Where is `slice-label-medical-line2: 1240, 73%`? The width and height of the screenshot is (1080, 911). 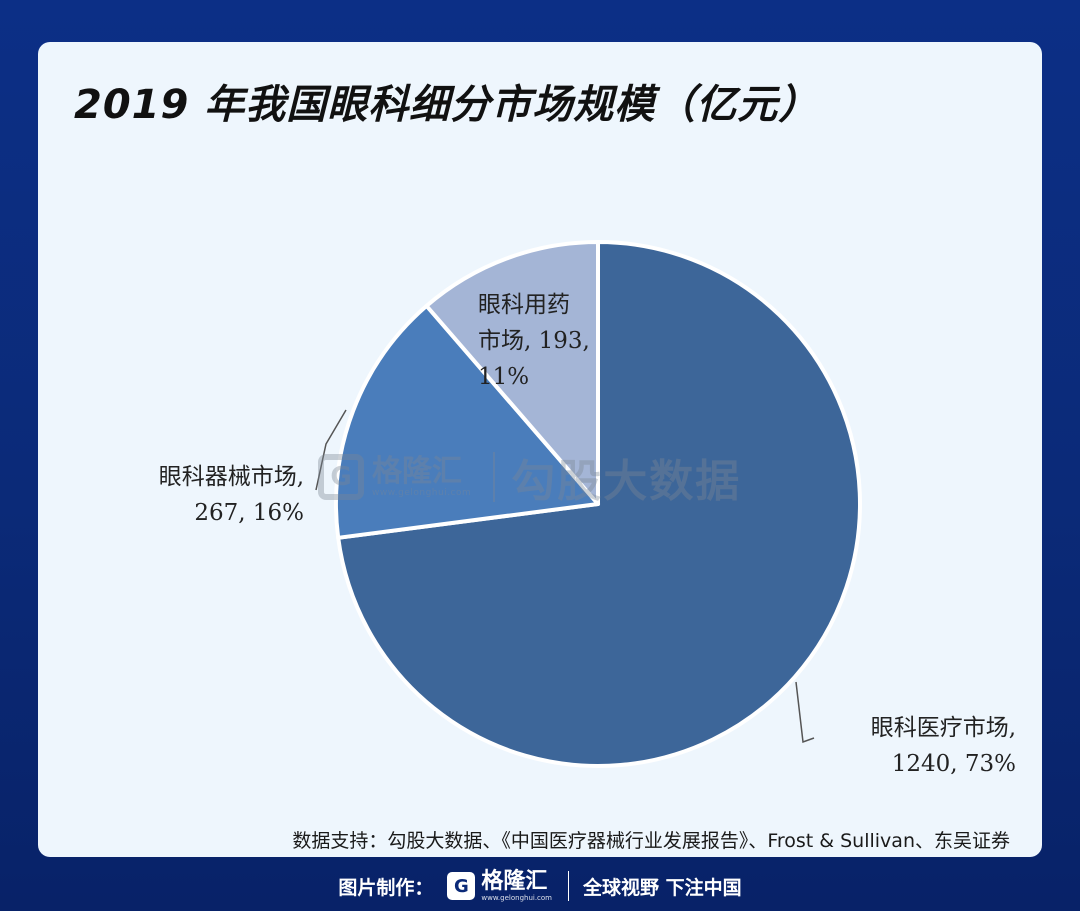
slice-label-medical-line2: 1240, 73% is located at coordinates (953, 764).